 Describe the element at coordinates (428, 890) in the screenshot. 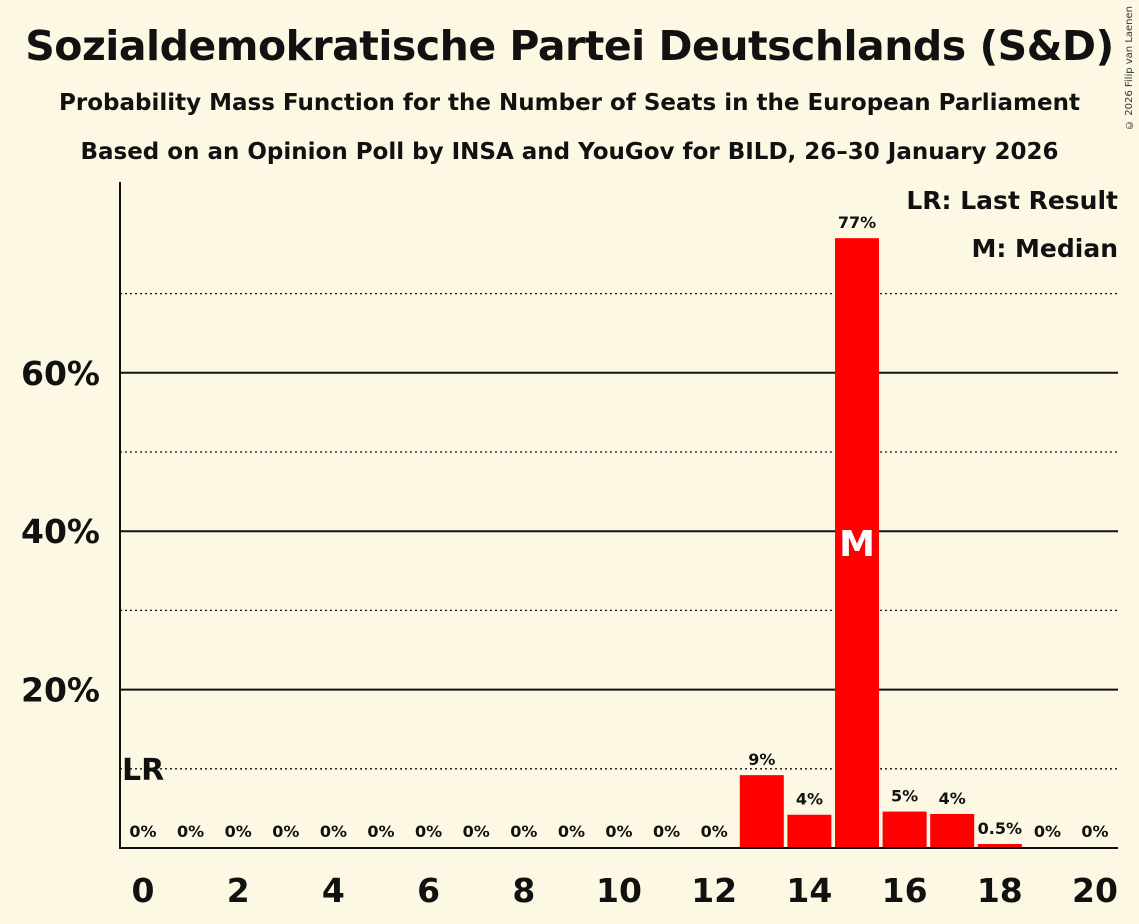

I see `x-tick-label: 6` at that location.